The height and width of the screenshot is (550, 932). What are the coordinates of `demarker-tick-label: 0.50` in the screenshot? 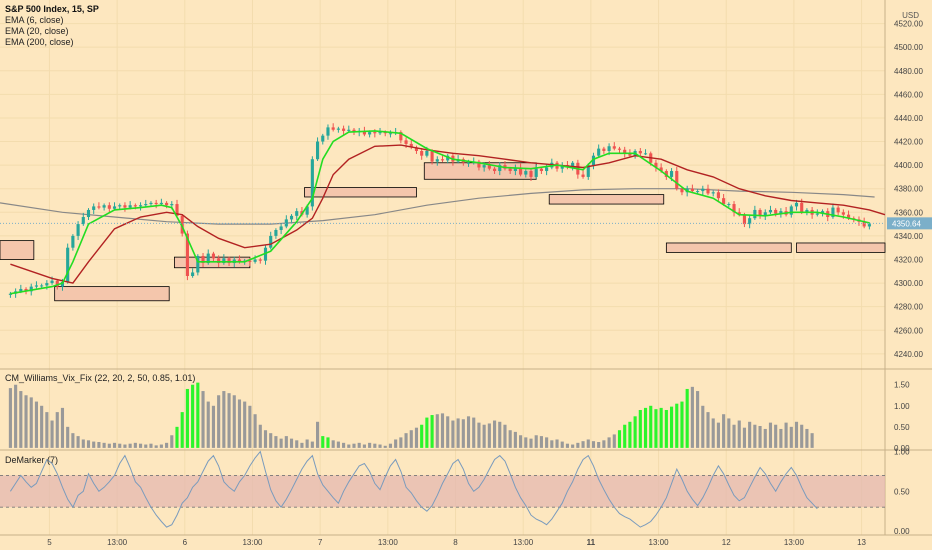 It's located at (902, 491).